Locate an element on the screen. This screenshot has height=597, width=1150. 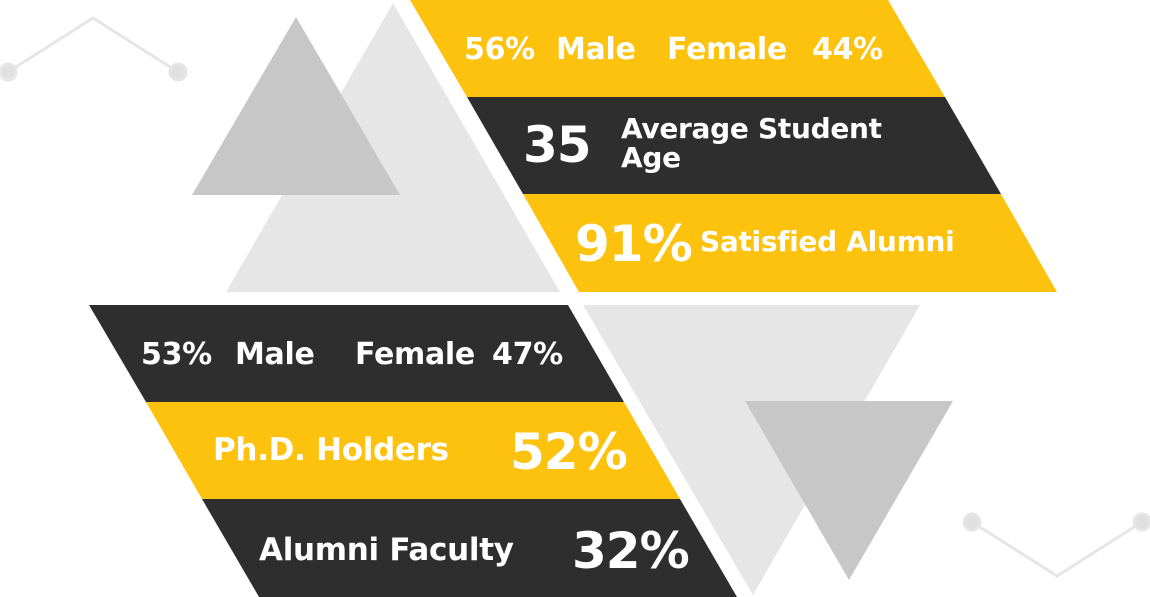
triangle-mid-small-down is located at coordinates (849, 490).